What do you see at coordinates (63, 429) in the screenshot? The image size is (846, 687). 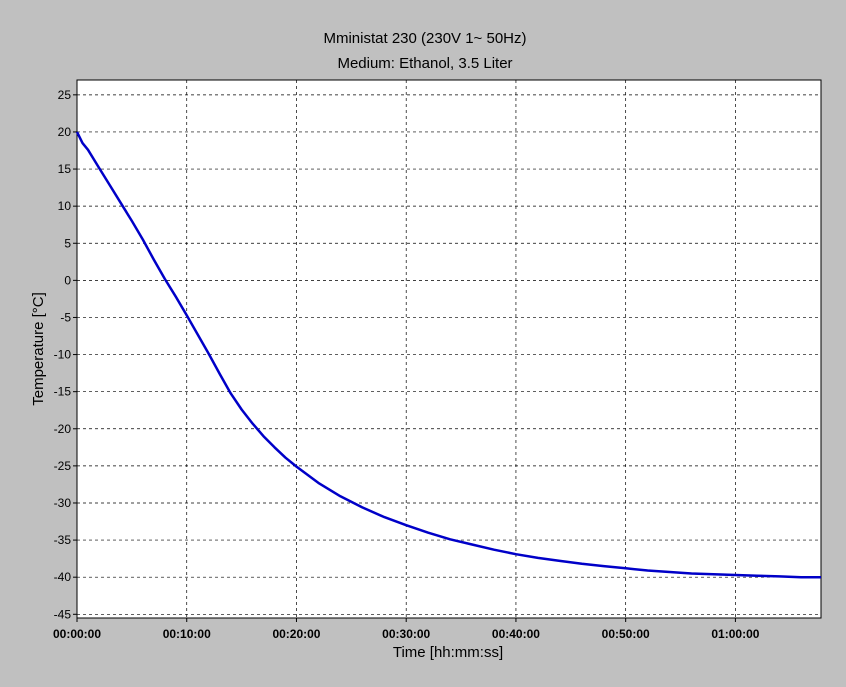 I see `y-tick-label: -20` at bounding box center [63, 429].